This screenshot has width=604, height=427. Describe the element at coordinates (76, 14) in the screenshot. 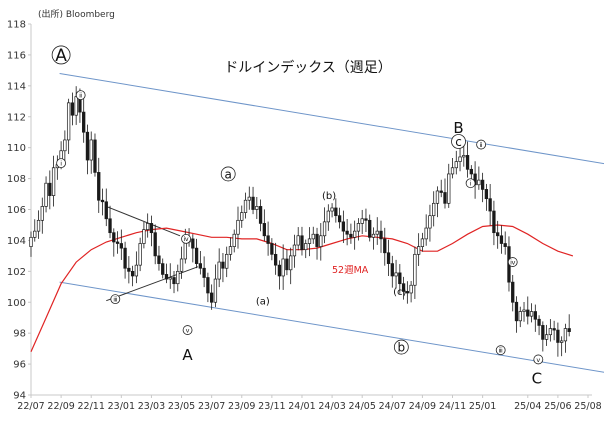

I see `source-label: (出所) Bloomberg` at that location.